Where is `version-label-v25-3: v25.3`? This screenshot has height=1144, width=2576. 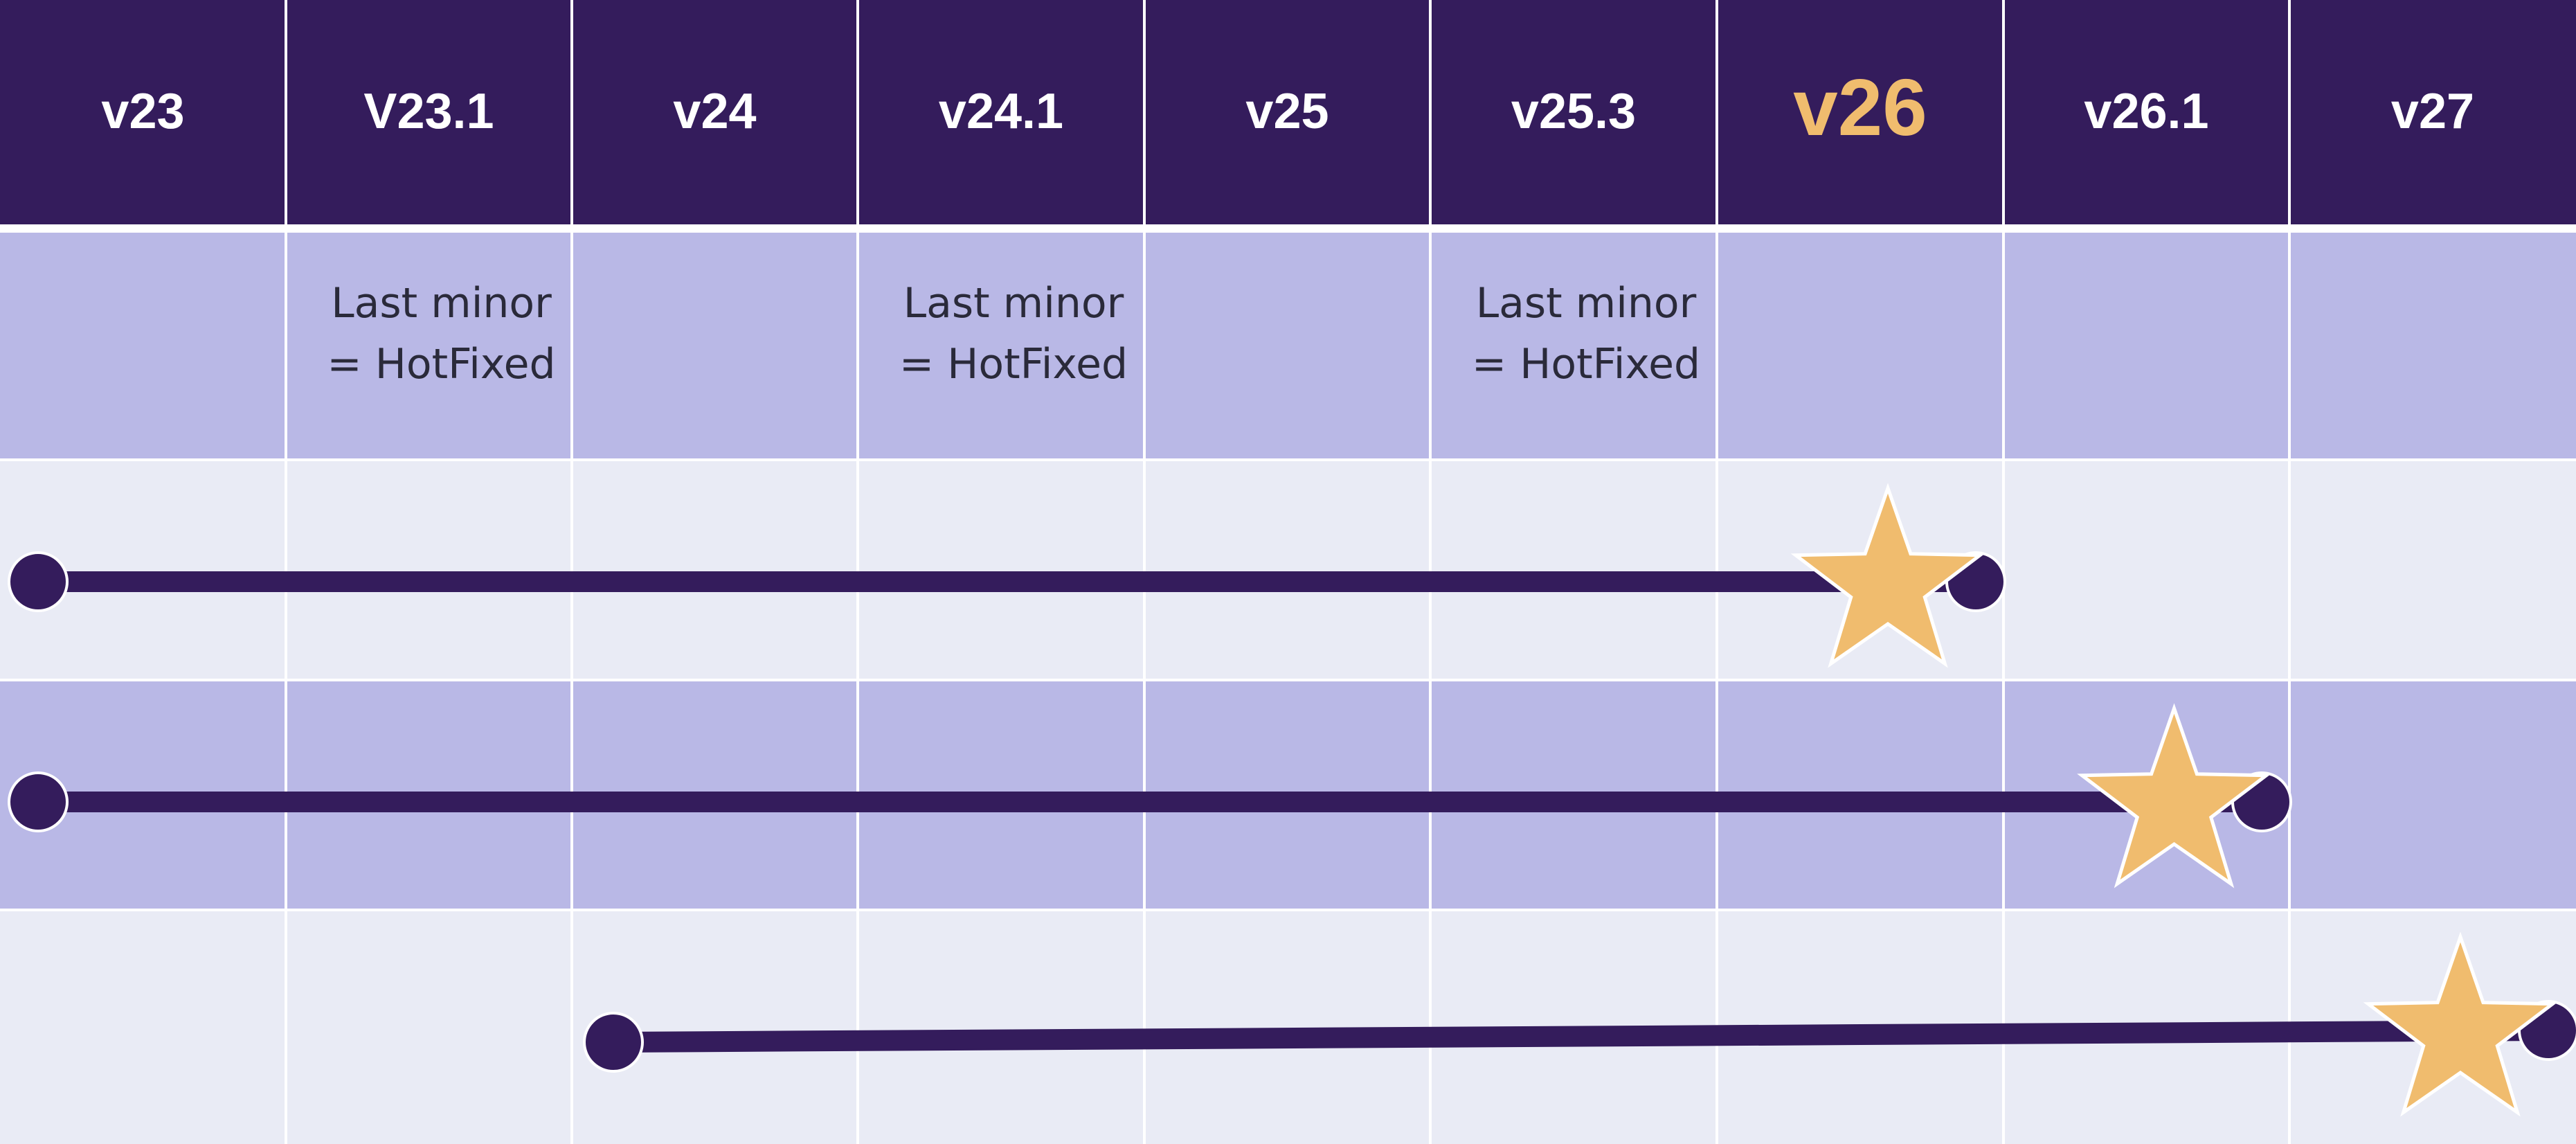 version-label-v25-3: v25.3 is located at coordinates (1573, 111).